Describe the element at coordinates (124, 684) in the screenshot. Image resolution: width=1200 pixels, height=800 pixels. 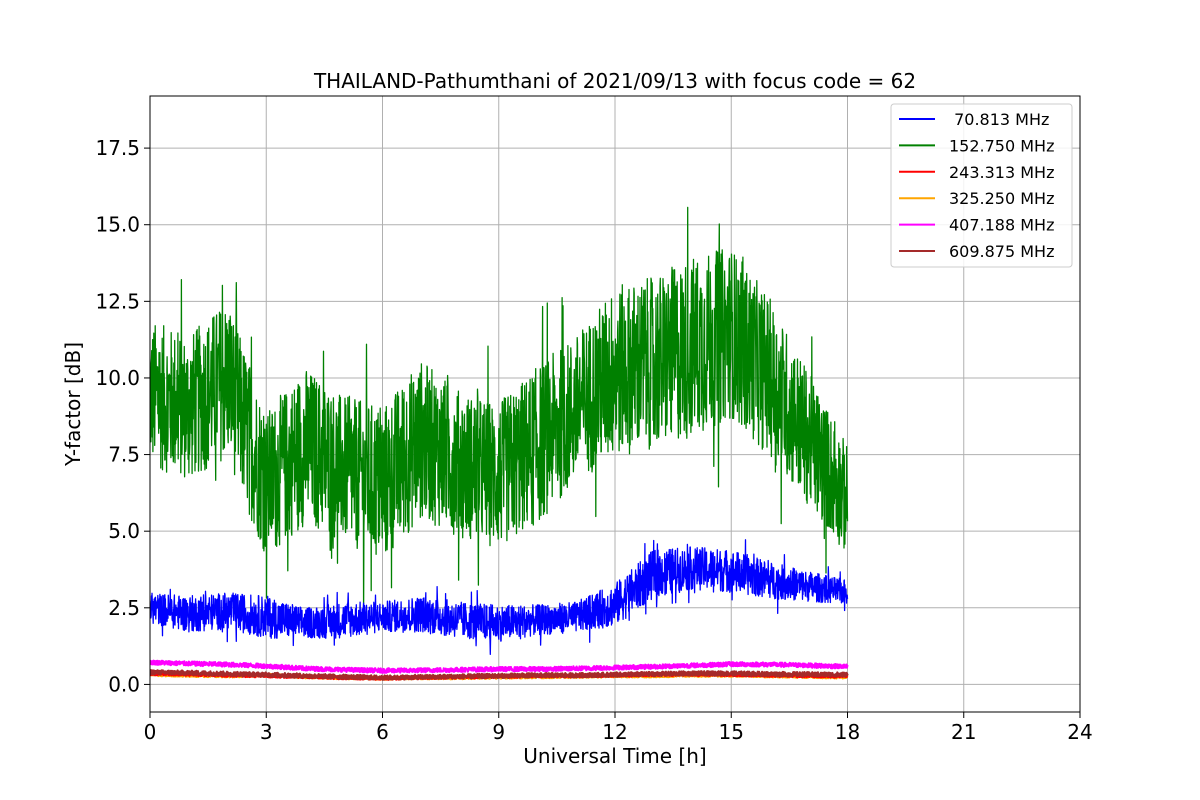
I see `y-tick-label: 0.0` at that location.